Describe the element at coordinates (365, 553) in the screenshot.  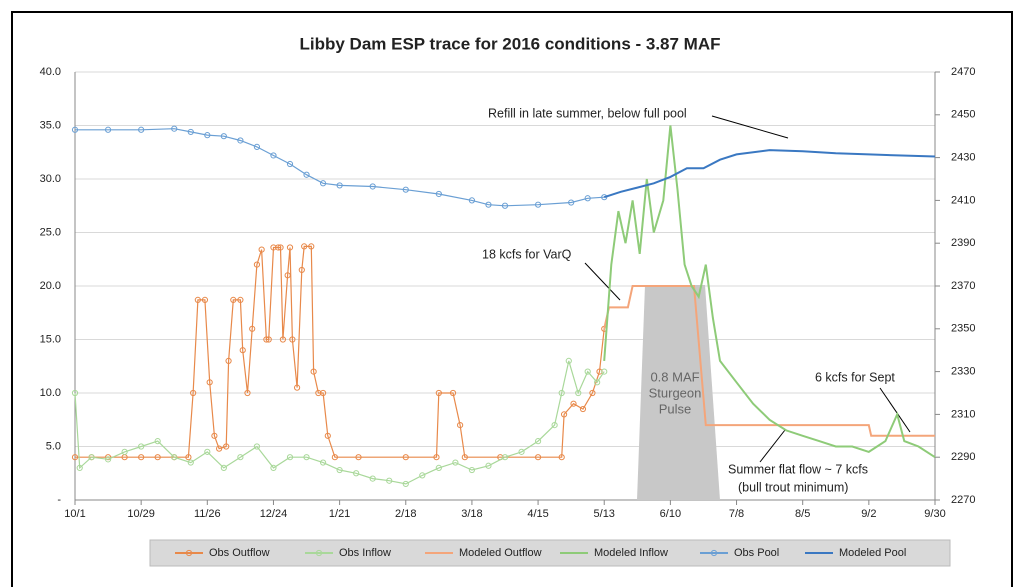
I see `legend-label: Obs Inflow` at that location.